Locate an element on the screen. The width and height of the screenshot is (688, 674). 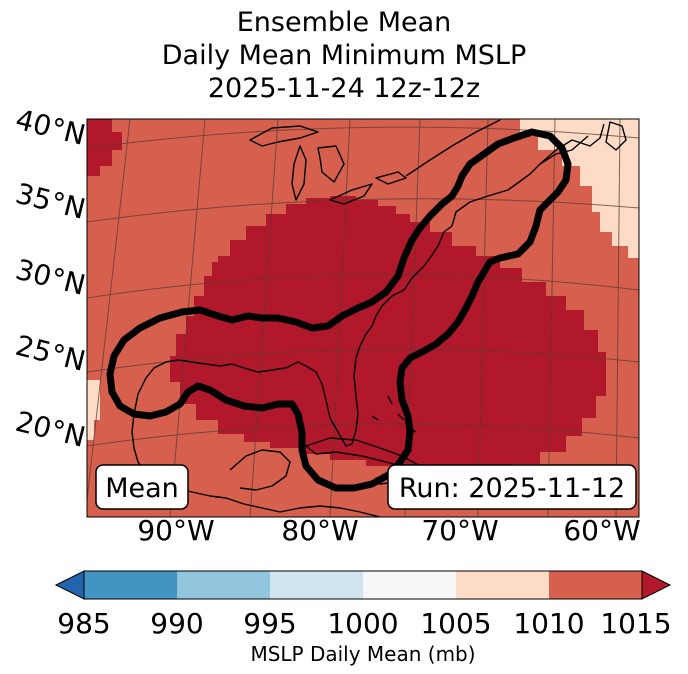
bahamas is located at coordinates (394, 414).